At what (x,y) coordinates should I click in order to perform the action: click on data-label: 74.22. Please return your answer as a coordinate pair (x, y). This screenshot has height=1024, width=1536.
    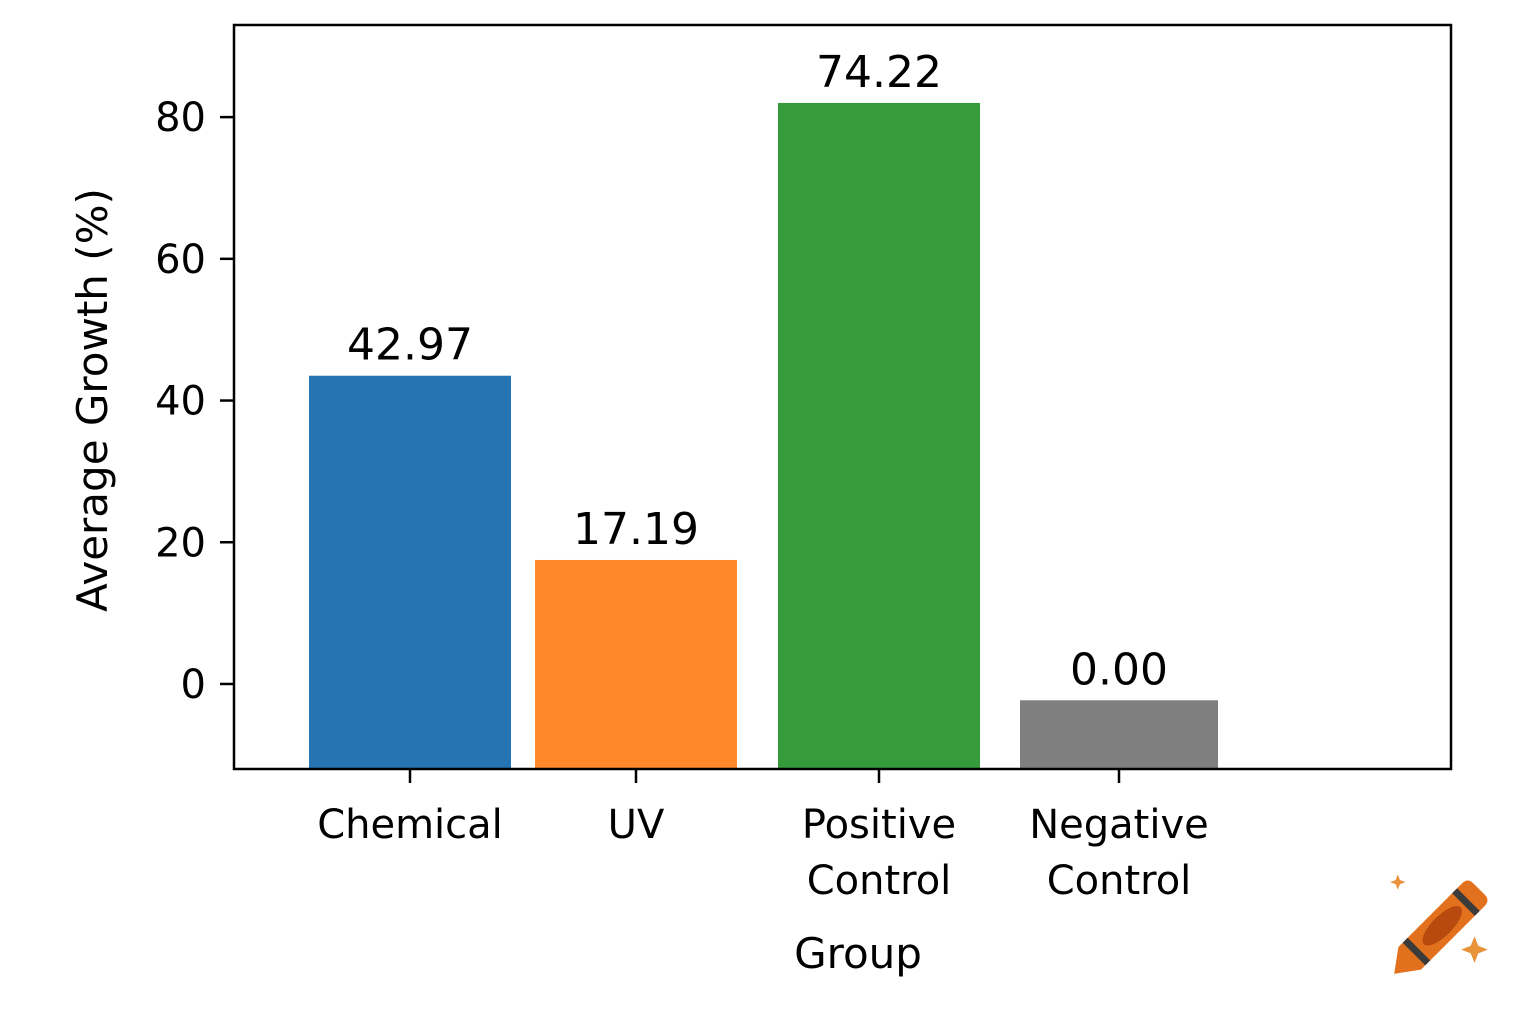
    Looking at the image, I should click on (879, 72).